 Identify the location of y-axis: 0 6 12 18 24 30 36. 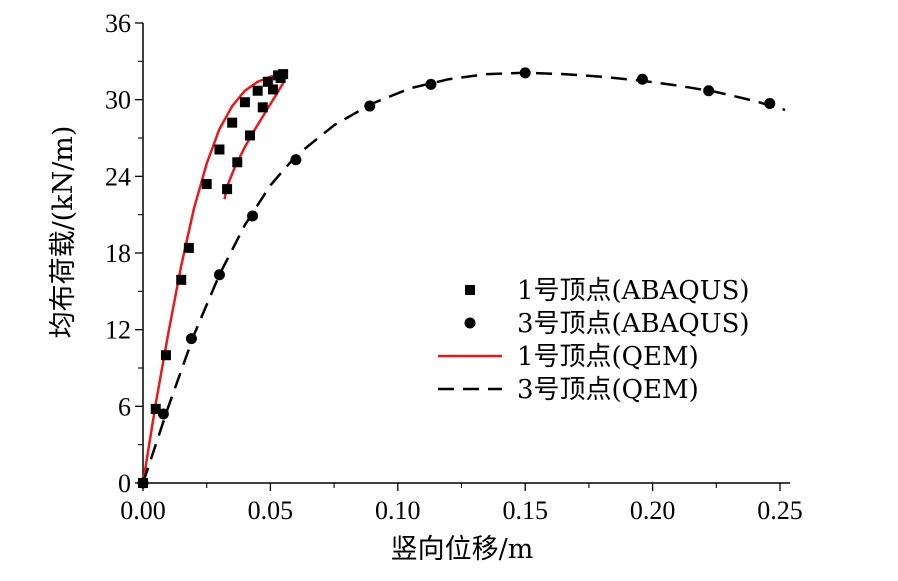
(124, 253).